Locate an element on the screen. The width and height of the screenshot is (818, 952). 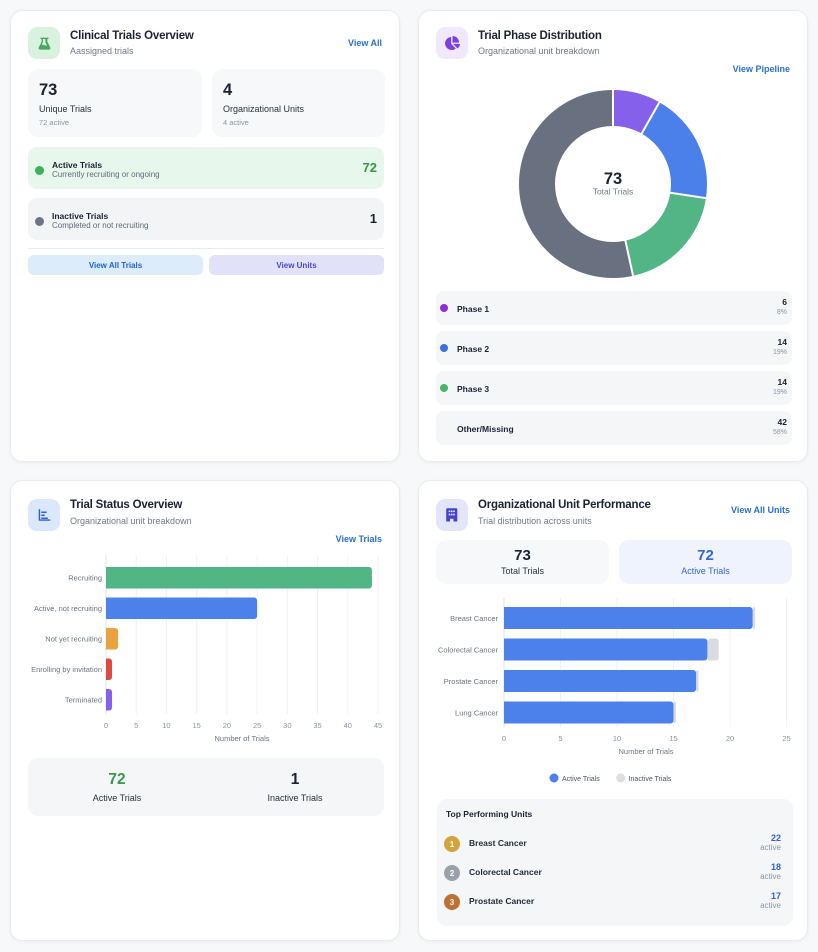
svg-text: Total Trials is located at coordinates (613, 192).